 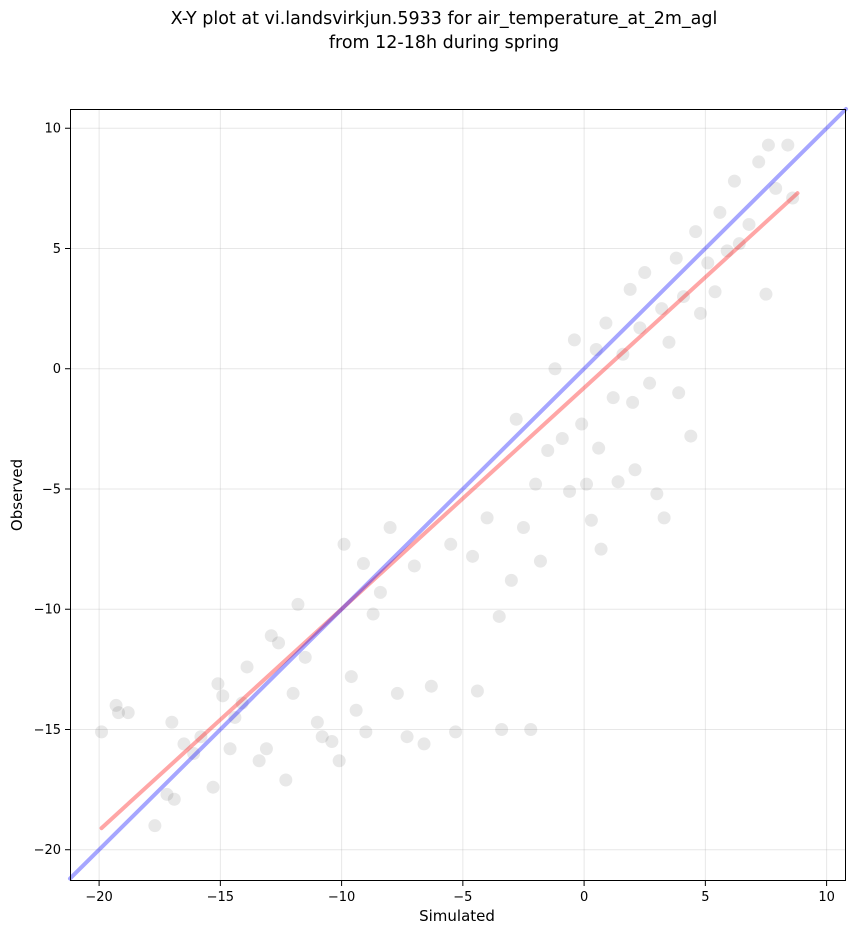 What do you see at coordinates (47, 850) in the screenshot?
I see `y-tick-label: −20` at bounding box center [47, 850].